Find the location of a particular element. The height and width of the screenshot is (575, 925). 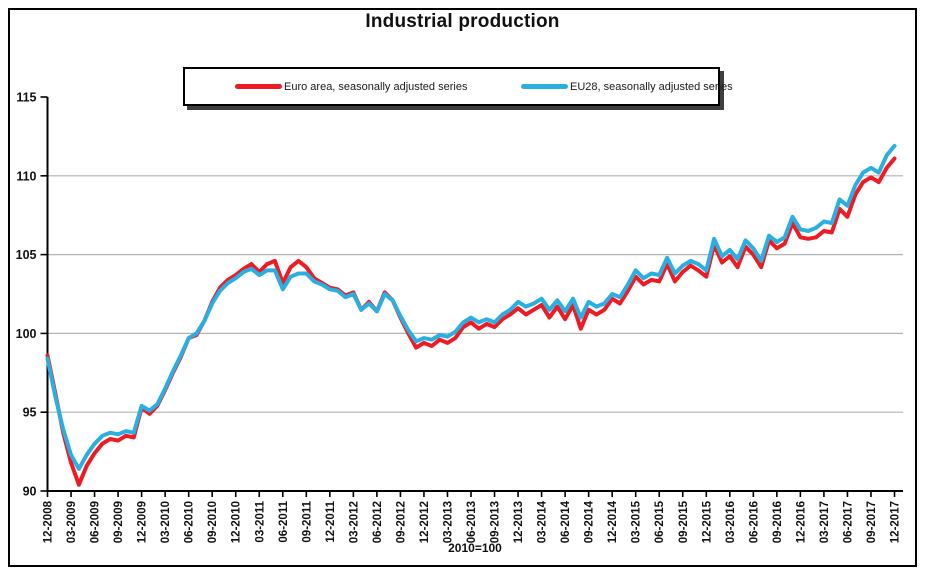

x-tick-label: 06-2017 is located at coordinates (848, 522).